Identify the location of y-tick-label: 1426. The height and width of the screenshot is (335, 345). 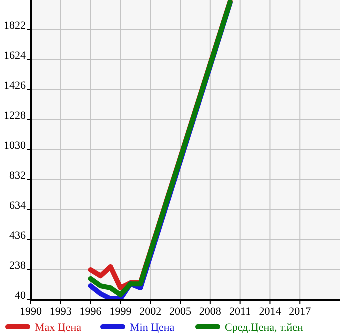
(15, 86).